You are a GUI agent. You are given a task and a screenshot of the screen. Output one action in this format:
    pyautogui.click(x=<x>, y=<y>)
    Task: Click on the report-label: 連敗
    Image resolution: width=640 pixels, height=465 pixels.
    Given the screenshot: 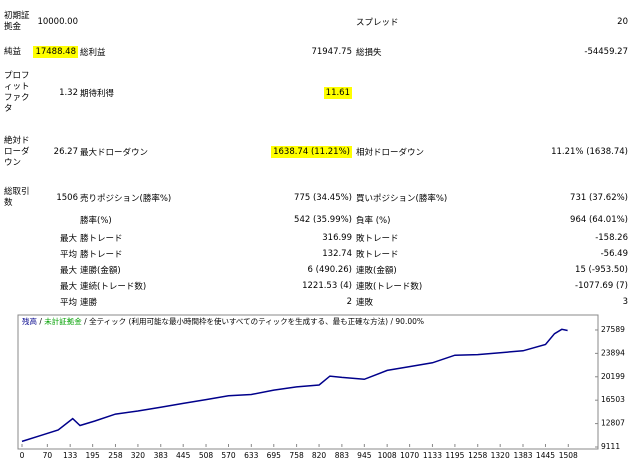 What is the action you would take?
    pyautogui.click(x=364, y=302)
    